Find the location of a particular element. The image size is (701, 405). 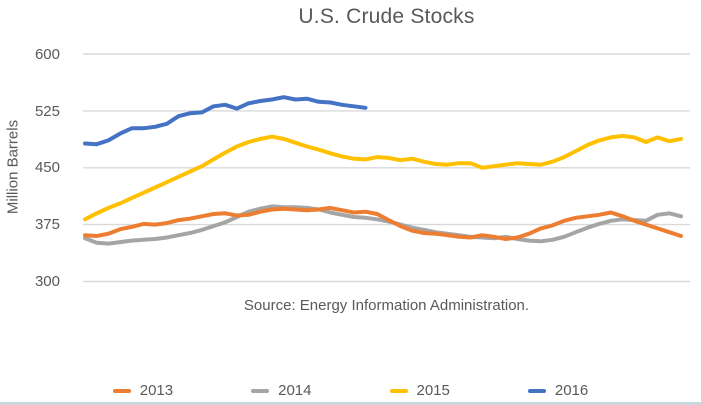

bottom-divider is located at coordinates (350, 403).